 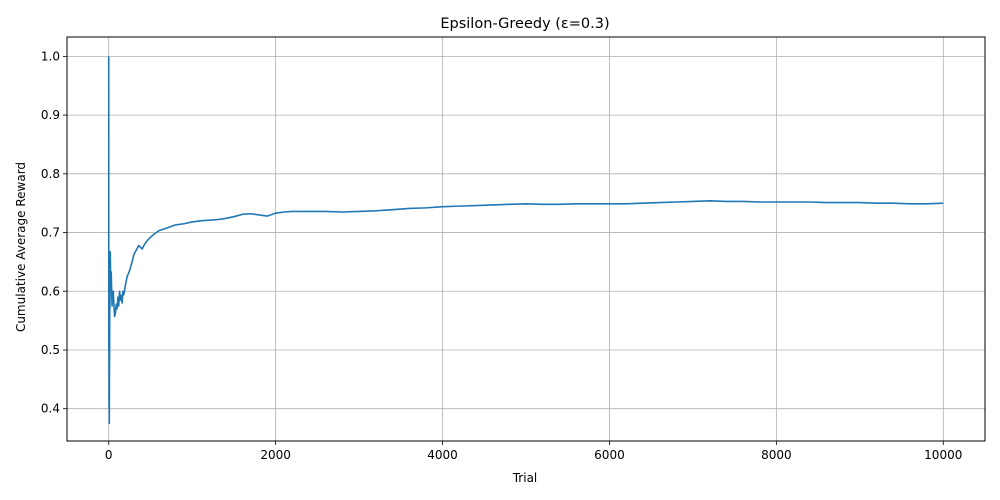 I want to click on x-tick-label: 10000, so click(x=943, y=455).